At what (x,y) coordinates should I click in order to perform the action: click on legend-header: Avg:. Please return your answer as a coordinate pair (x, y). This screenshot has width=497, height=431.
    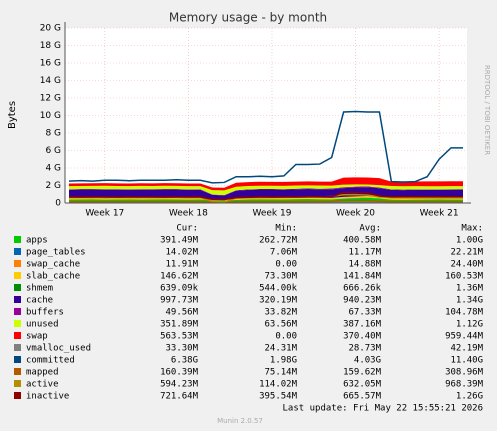
    Looking at the image, I should click on (370, 229).